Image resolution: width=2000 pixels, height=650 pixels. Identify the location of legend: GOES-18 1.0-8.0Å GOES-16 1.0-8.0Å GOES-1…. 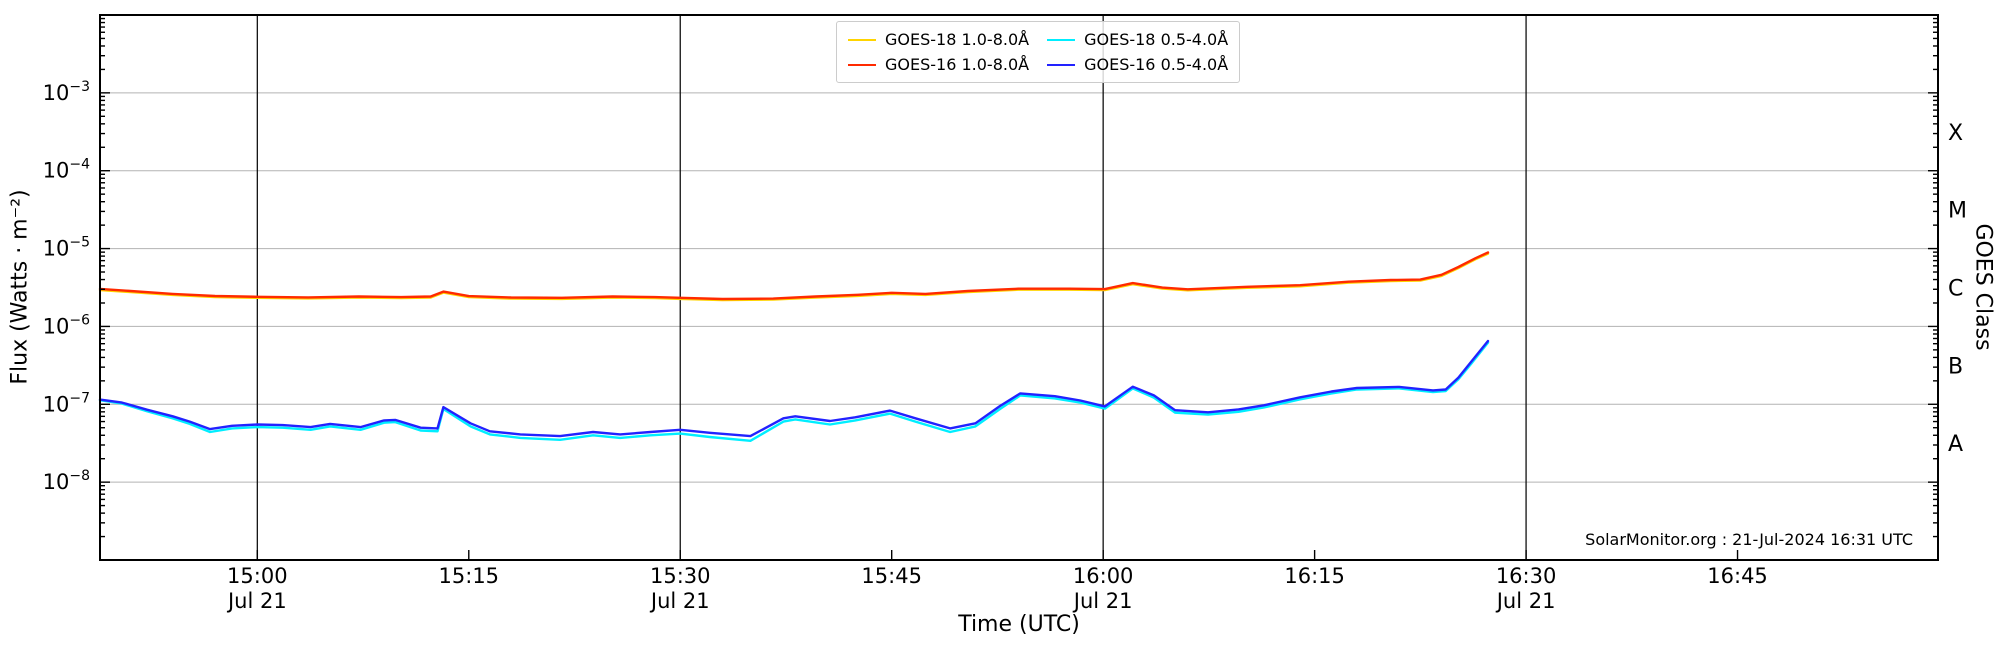
(1038, 52).